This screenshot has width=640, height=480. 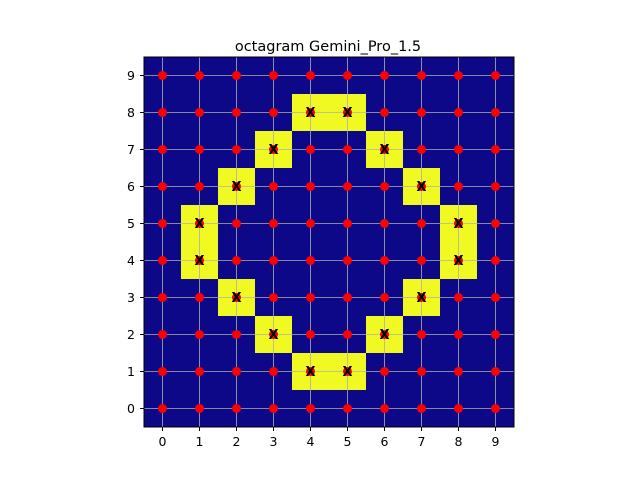 I want to click on y-tick-label-0: 0, so click(x=131, y=408).